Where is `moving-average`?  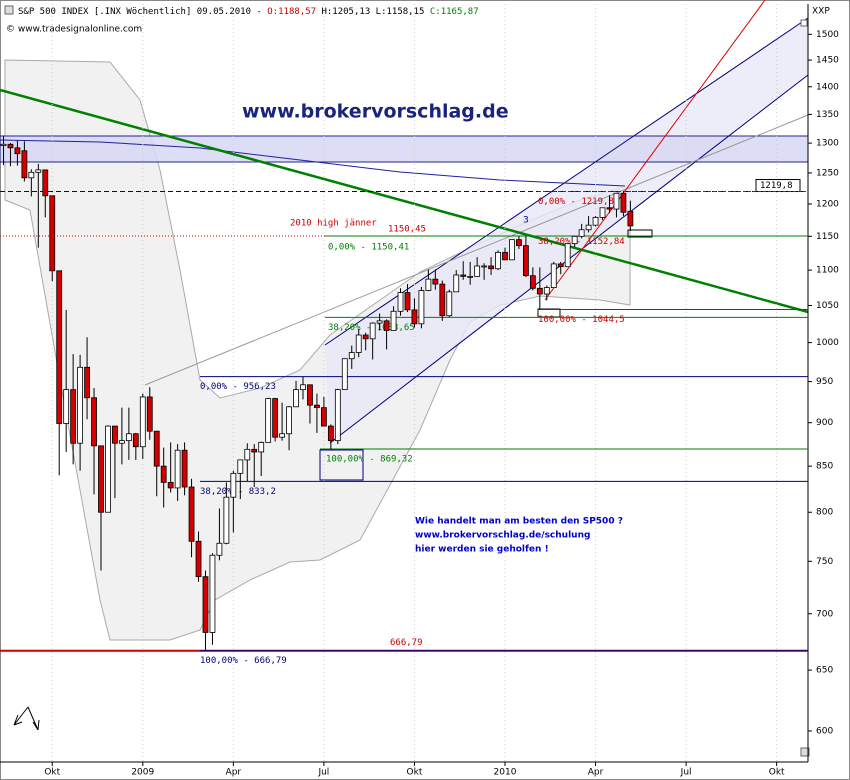 moving-average is located at coordinates (313, 163).